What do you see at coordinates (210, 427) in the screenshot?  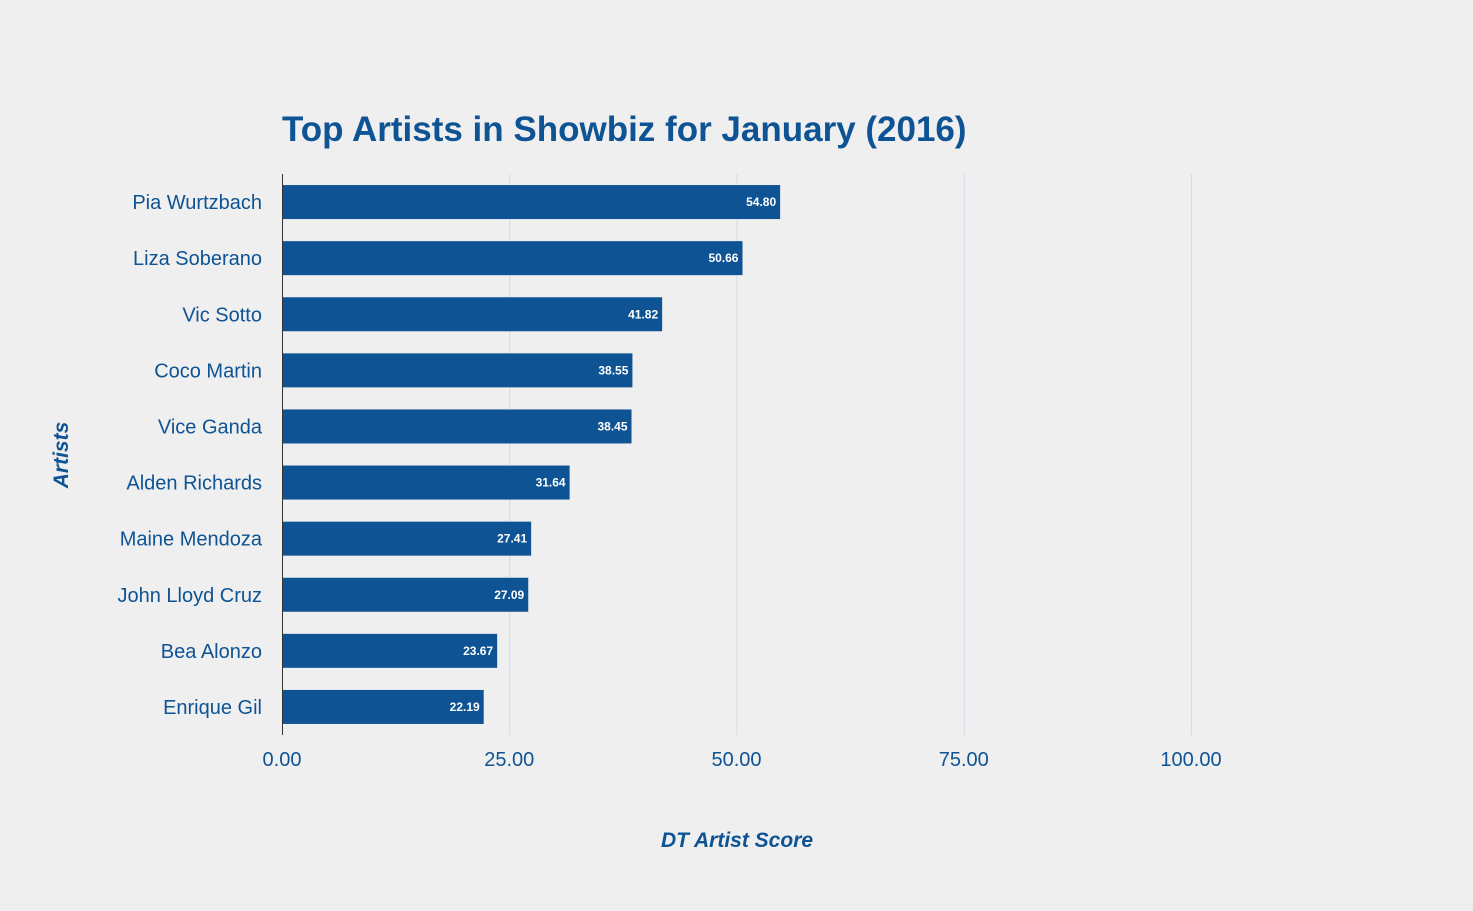 I see `category-label: Vice Ganda` at bounding box center [210, 427].